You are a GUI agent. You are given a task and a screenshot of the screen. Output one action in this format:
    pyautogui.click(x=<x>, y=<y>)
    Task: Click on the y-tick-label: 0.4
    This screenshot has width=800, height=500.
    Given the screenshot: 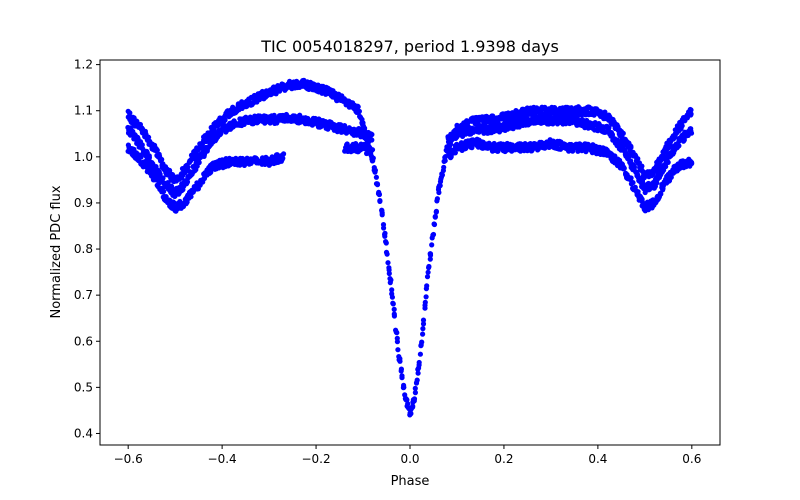 What is the action you would take?
    pyautogui.click(x=83, y=433)
    